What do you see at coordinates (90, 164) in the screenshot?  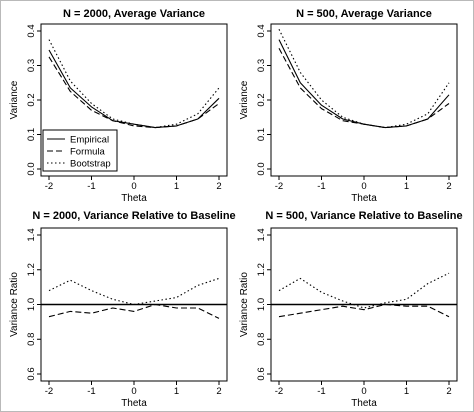 I see `legend-label: Bootstrap` at bounding box center [90, 164].